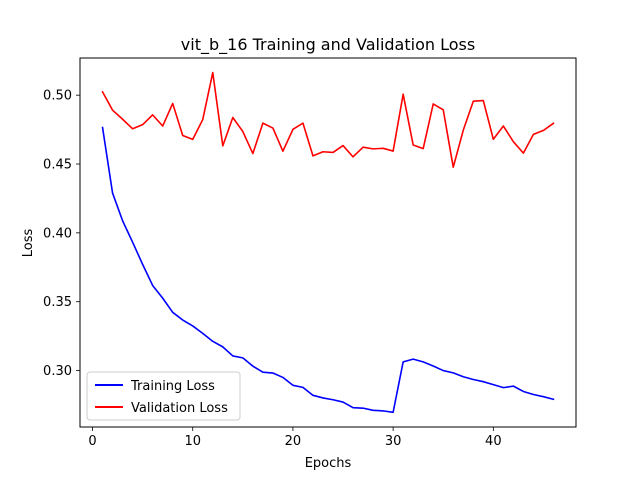 Image resolution: width=640 pixels, height=480 pixels. What do you see at coordinates (57, 371) in the screenshot?
I see `y-tick-label: 0.30` at bounding box center [57, 371].